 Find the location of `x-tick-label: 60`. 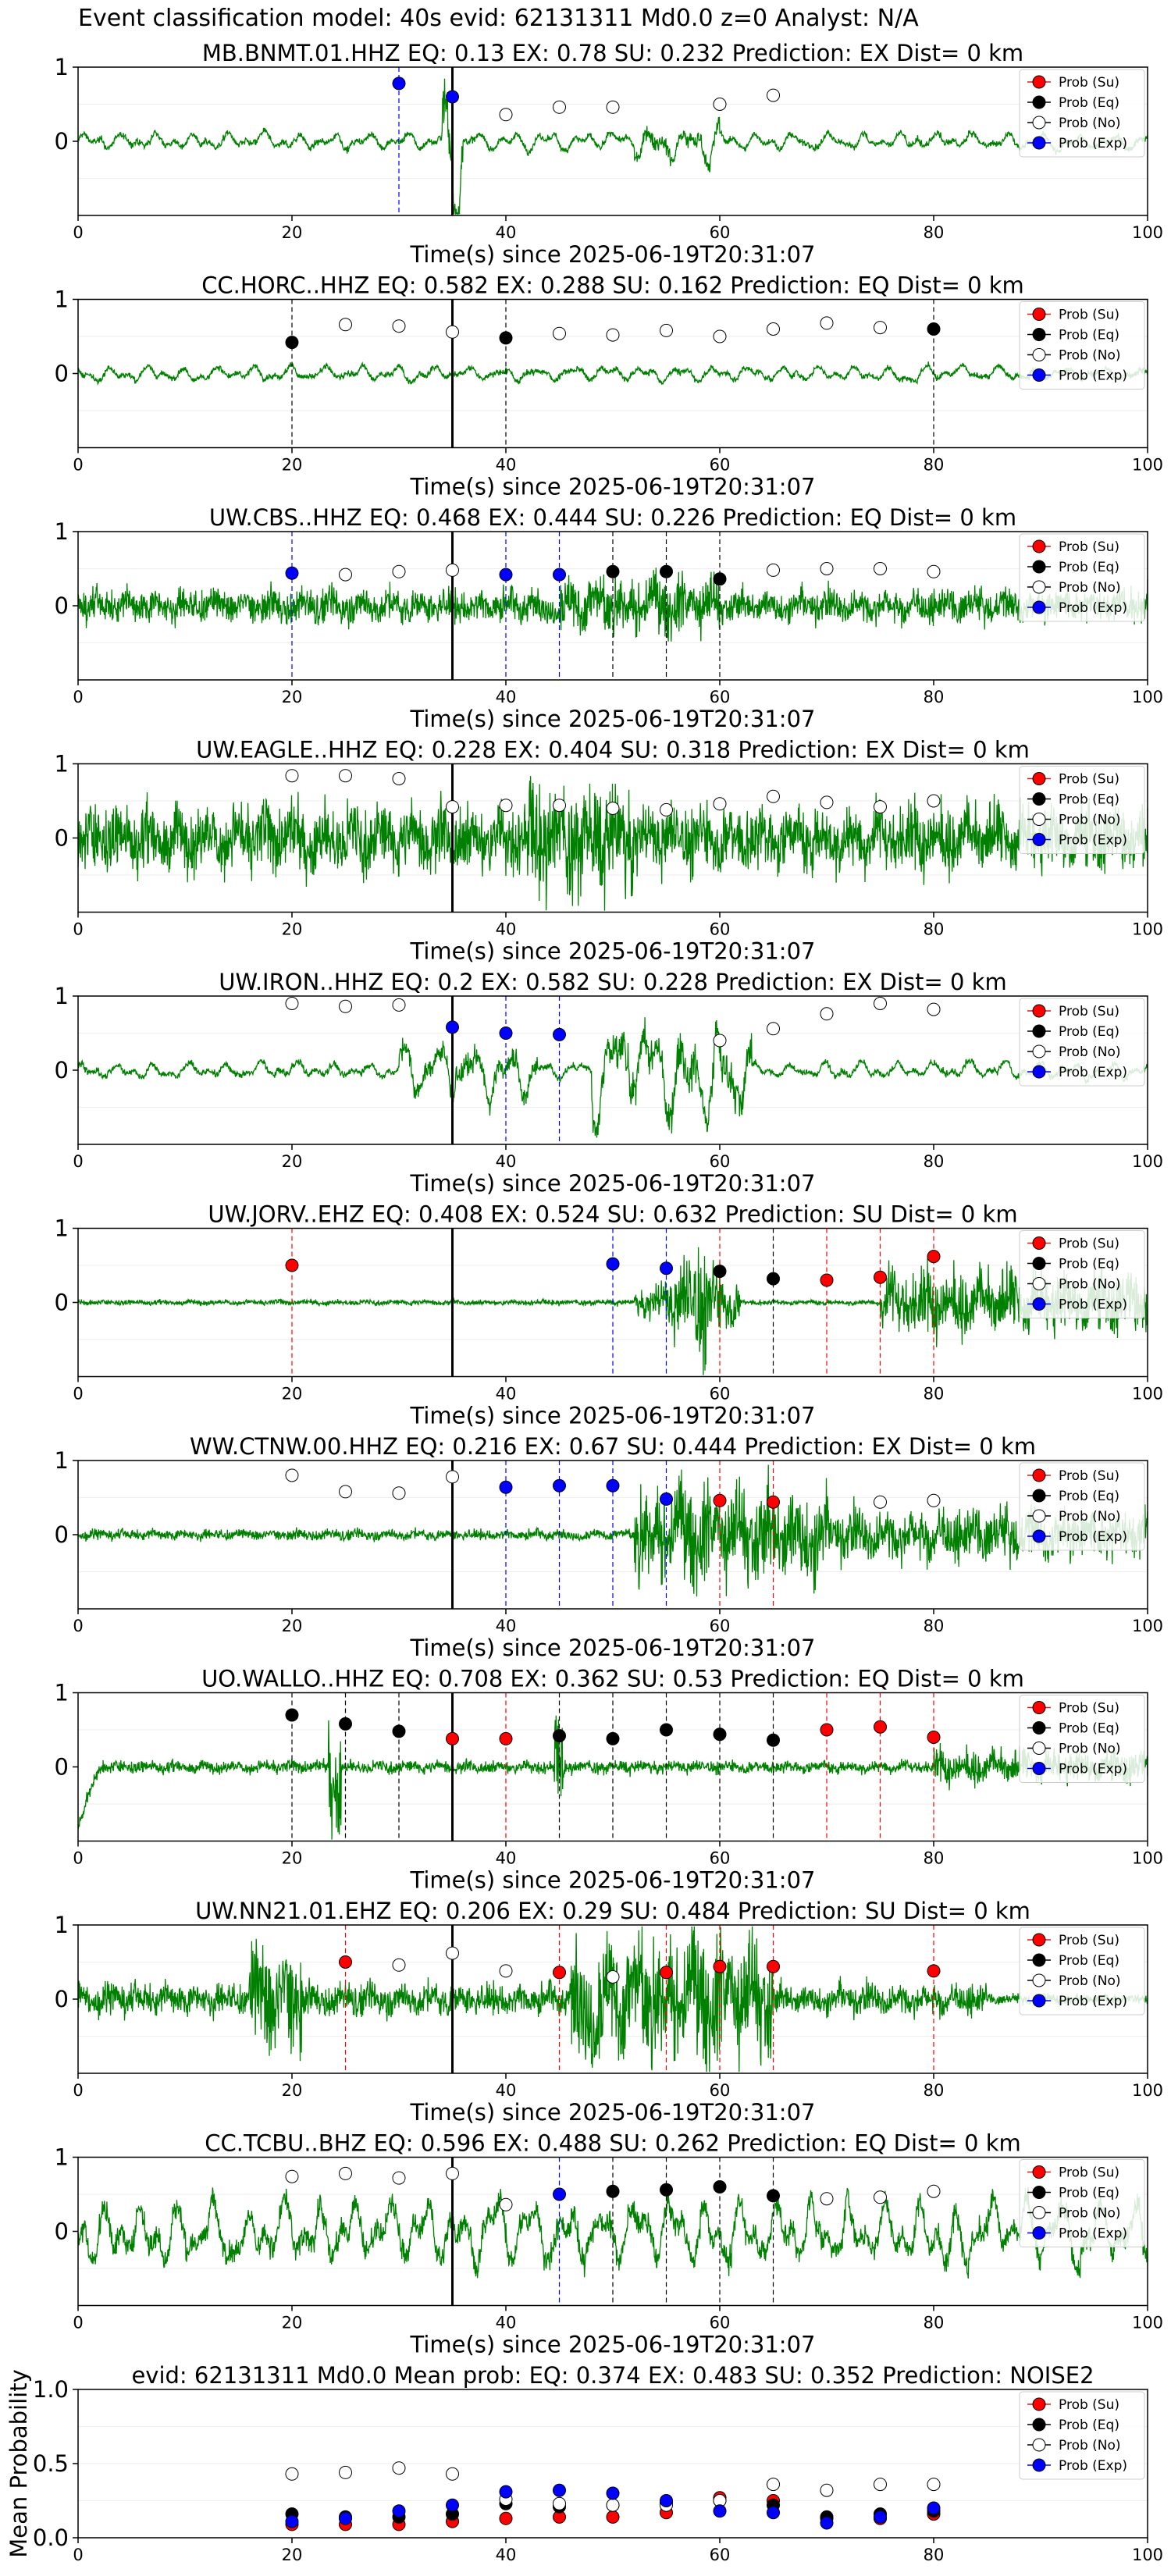

x-tick-label: 60 is located at coordinates (720, 1394).